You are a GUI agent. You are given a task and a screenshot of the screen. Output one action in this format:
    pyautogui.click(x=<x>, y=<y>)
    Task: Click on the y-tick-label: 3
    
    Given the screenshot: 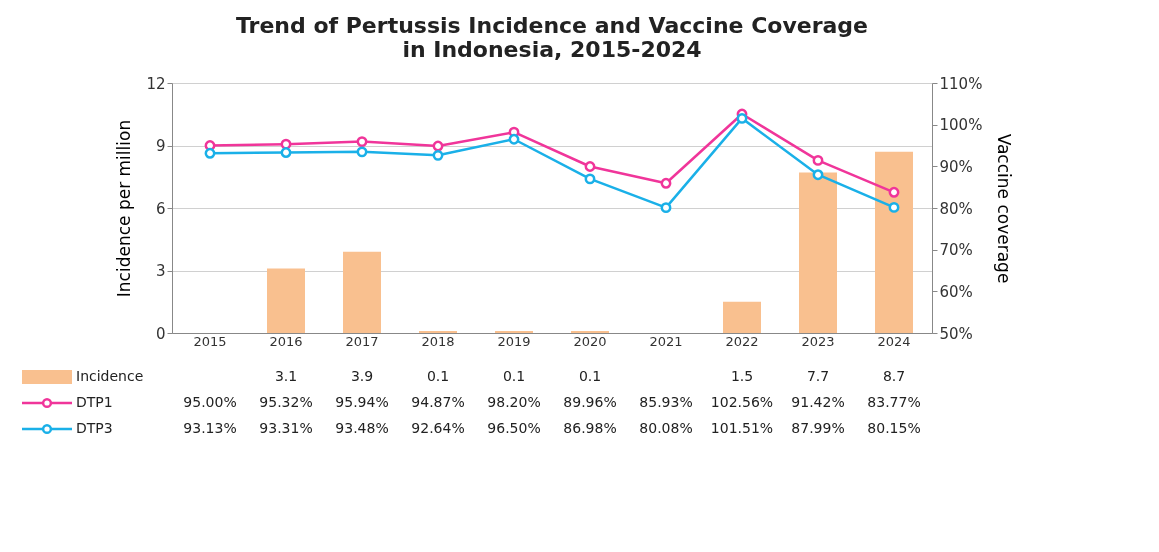 What is the action you would take?
    pyautogui.click(x=160, y=271)
    